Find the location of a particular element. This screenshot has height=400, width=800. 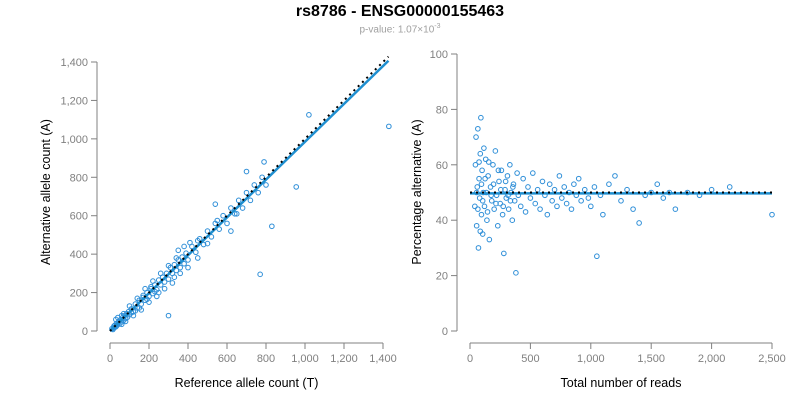

y-axis-label: Percentage alternative (A) is located at coordinates (417, 191).